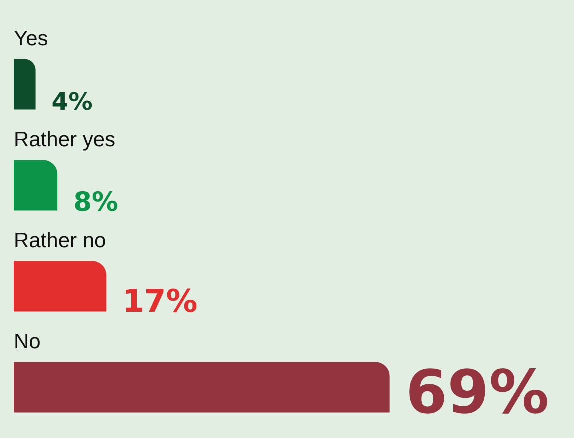  I want to click on y-tick-label: Yes, so click(31, 38).